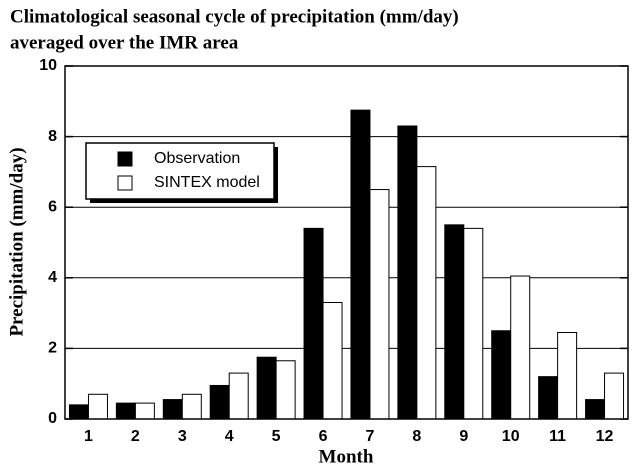 The width and height of the screenshot is (636, 469). Describe the element at coordinates (52, 348) in the screenshot. I see `y-tick-label: 2` at that location.